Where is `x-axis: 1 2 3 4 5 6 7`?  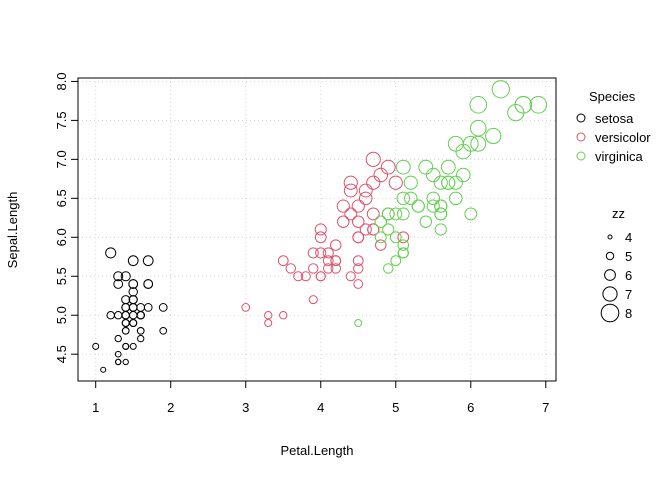 x-axis: 1 2 3 4 5 6 7 is located at coordinates (320, 397).